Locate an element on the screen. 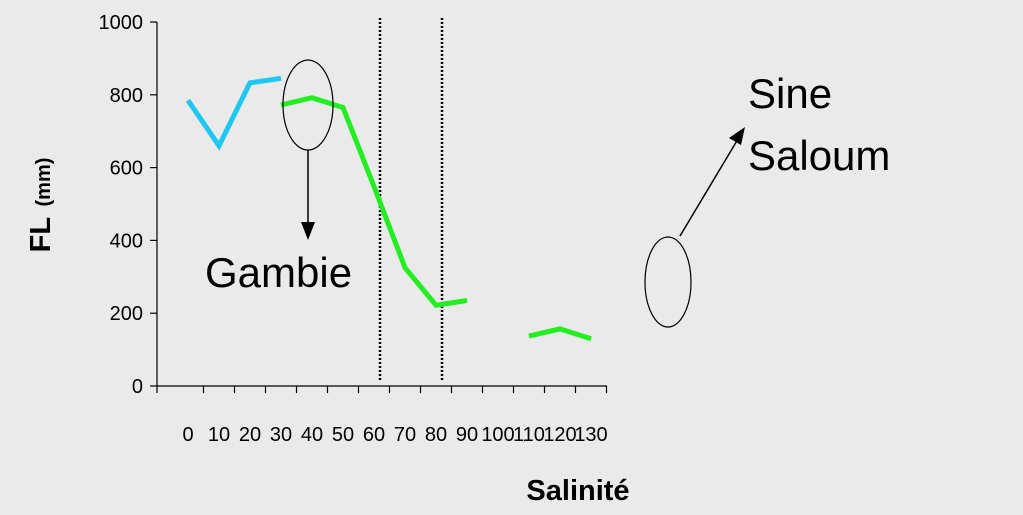 The image size is (1023, 515). saloum-arrow-head is located at coordinates (737, 136).